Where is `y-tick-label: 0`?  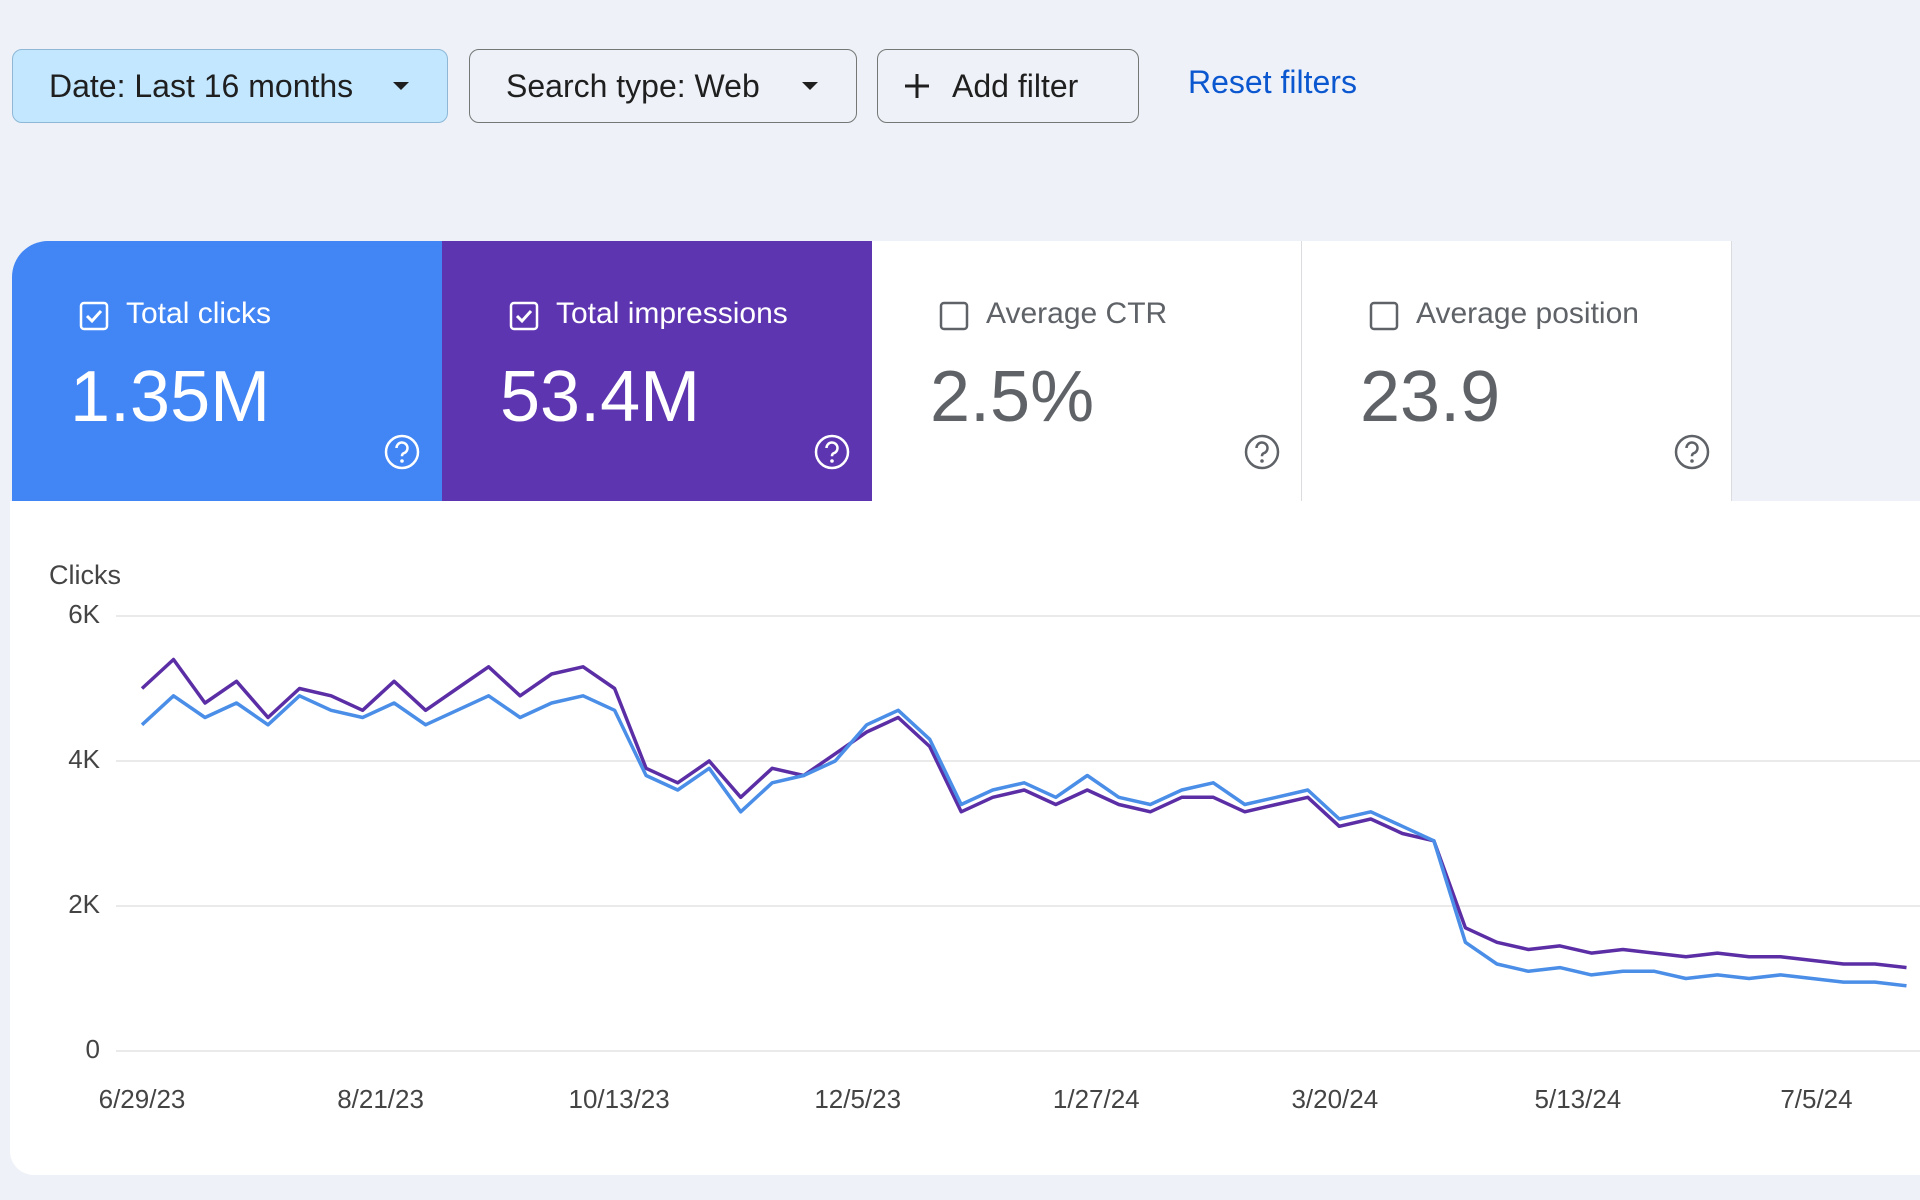 y-tick-label: 0 is located at coordinates (93, 1049).